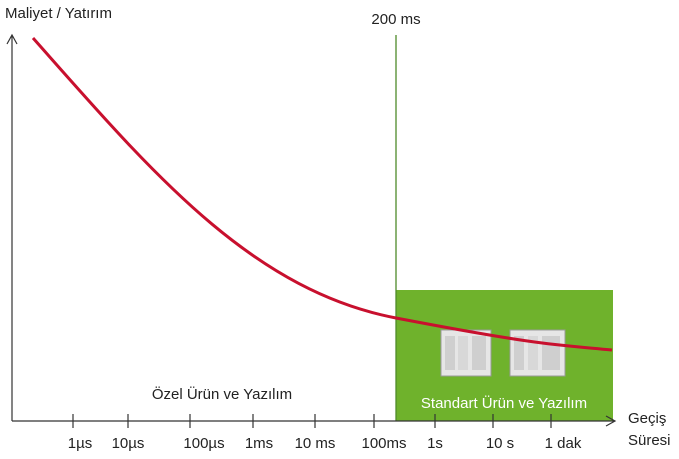 The image size is (679, 459). I want to click on y-axis-label: Maliyet / Yatırım, so click(58, 13).